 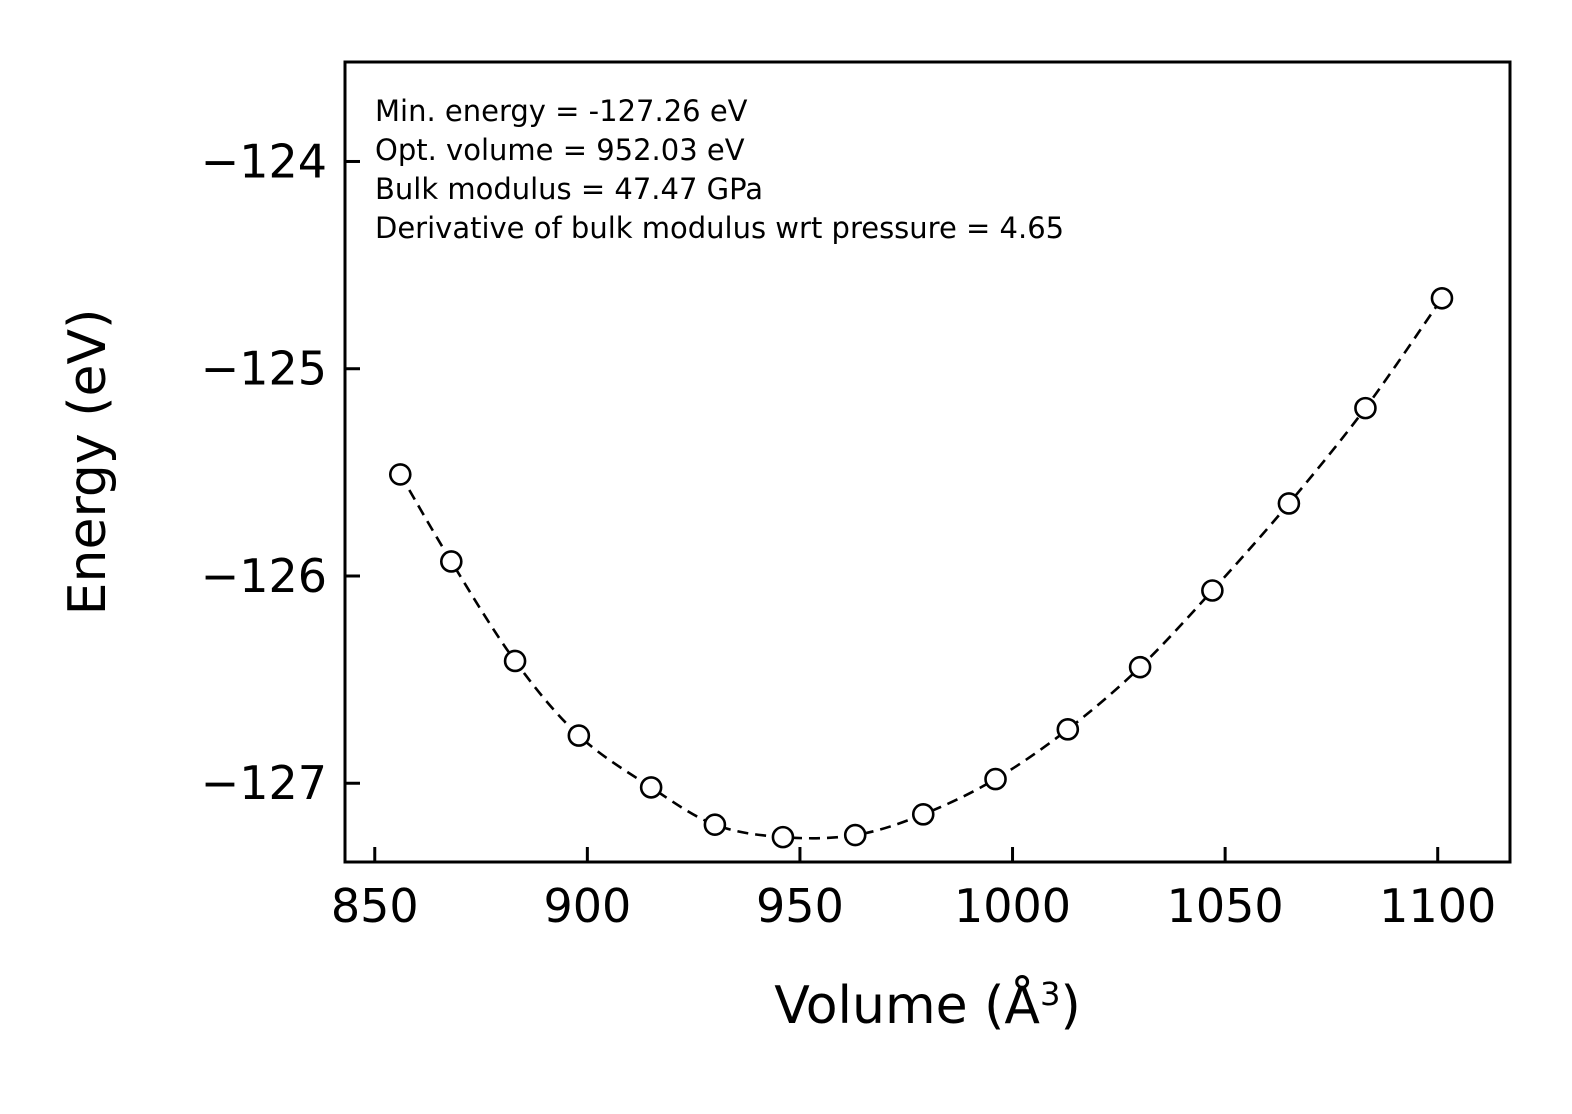 I want to click on x-axis-label: Volume (Å3), so click(x=927, y=1005).